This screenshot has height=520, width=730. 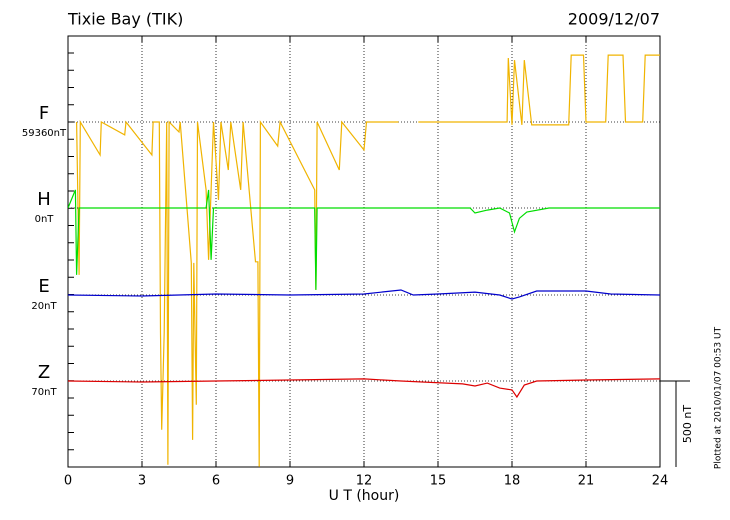 What do you see at coordinates (44, 133) in the screenshot?
I see `baseline-label: 59360nT` at bounding box center [44, 133].